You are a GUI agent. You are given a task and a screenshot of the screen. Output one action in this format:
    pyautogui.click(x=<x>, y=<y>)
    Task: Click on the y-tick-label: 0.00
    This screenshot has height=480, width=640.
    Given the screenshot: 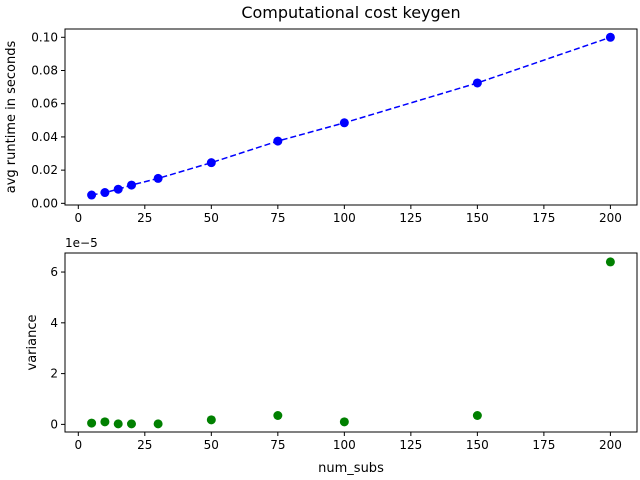 What is the action you would take?
    pyautogui.click(x=44, y=203)
    